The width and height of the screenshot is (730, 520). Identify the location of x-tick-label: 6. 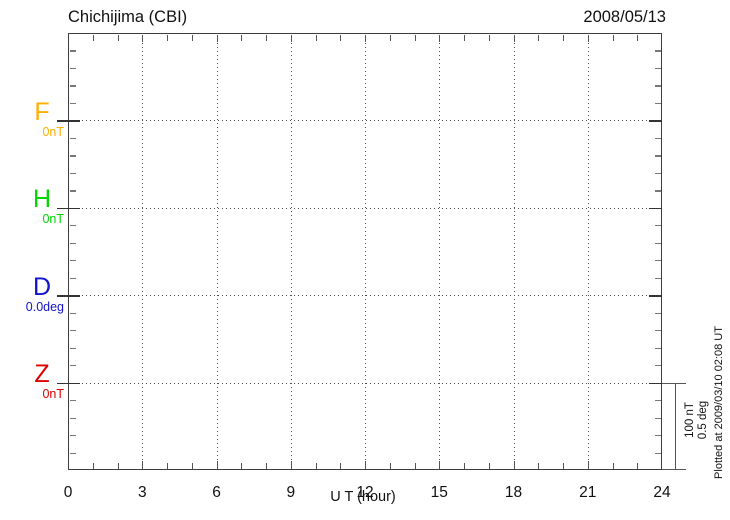
(216, 492).